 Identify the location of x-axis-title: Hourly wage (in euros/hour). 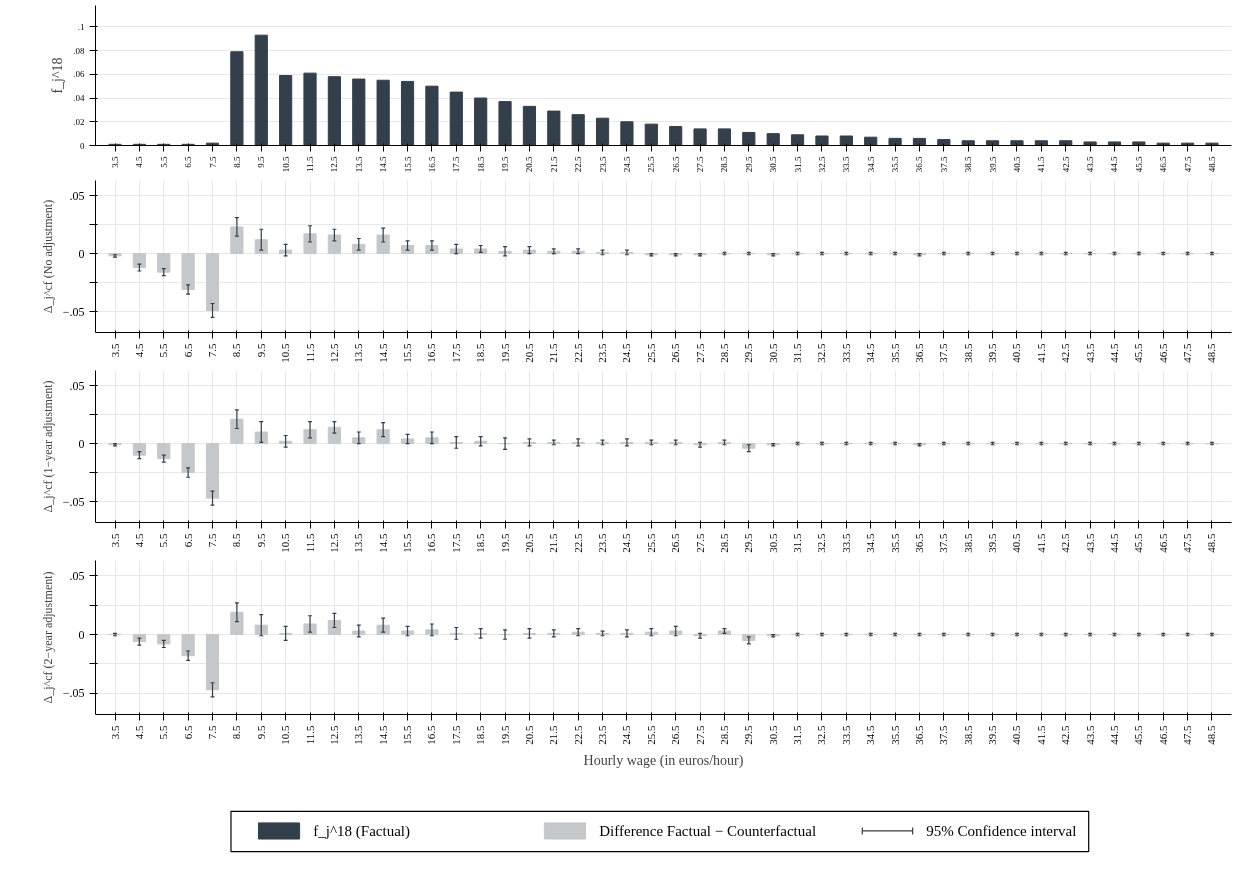
(663, 760).